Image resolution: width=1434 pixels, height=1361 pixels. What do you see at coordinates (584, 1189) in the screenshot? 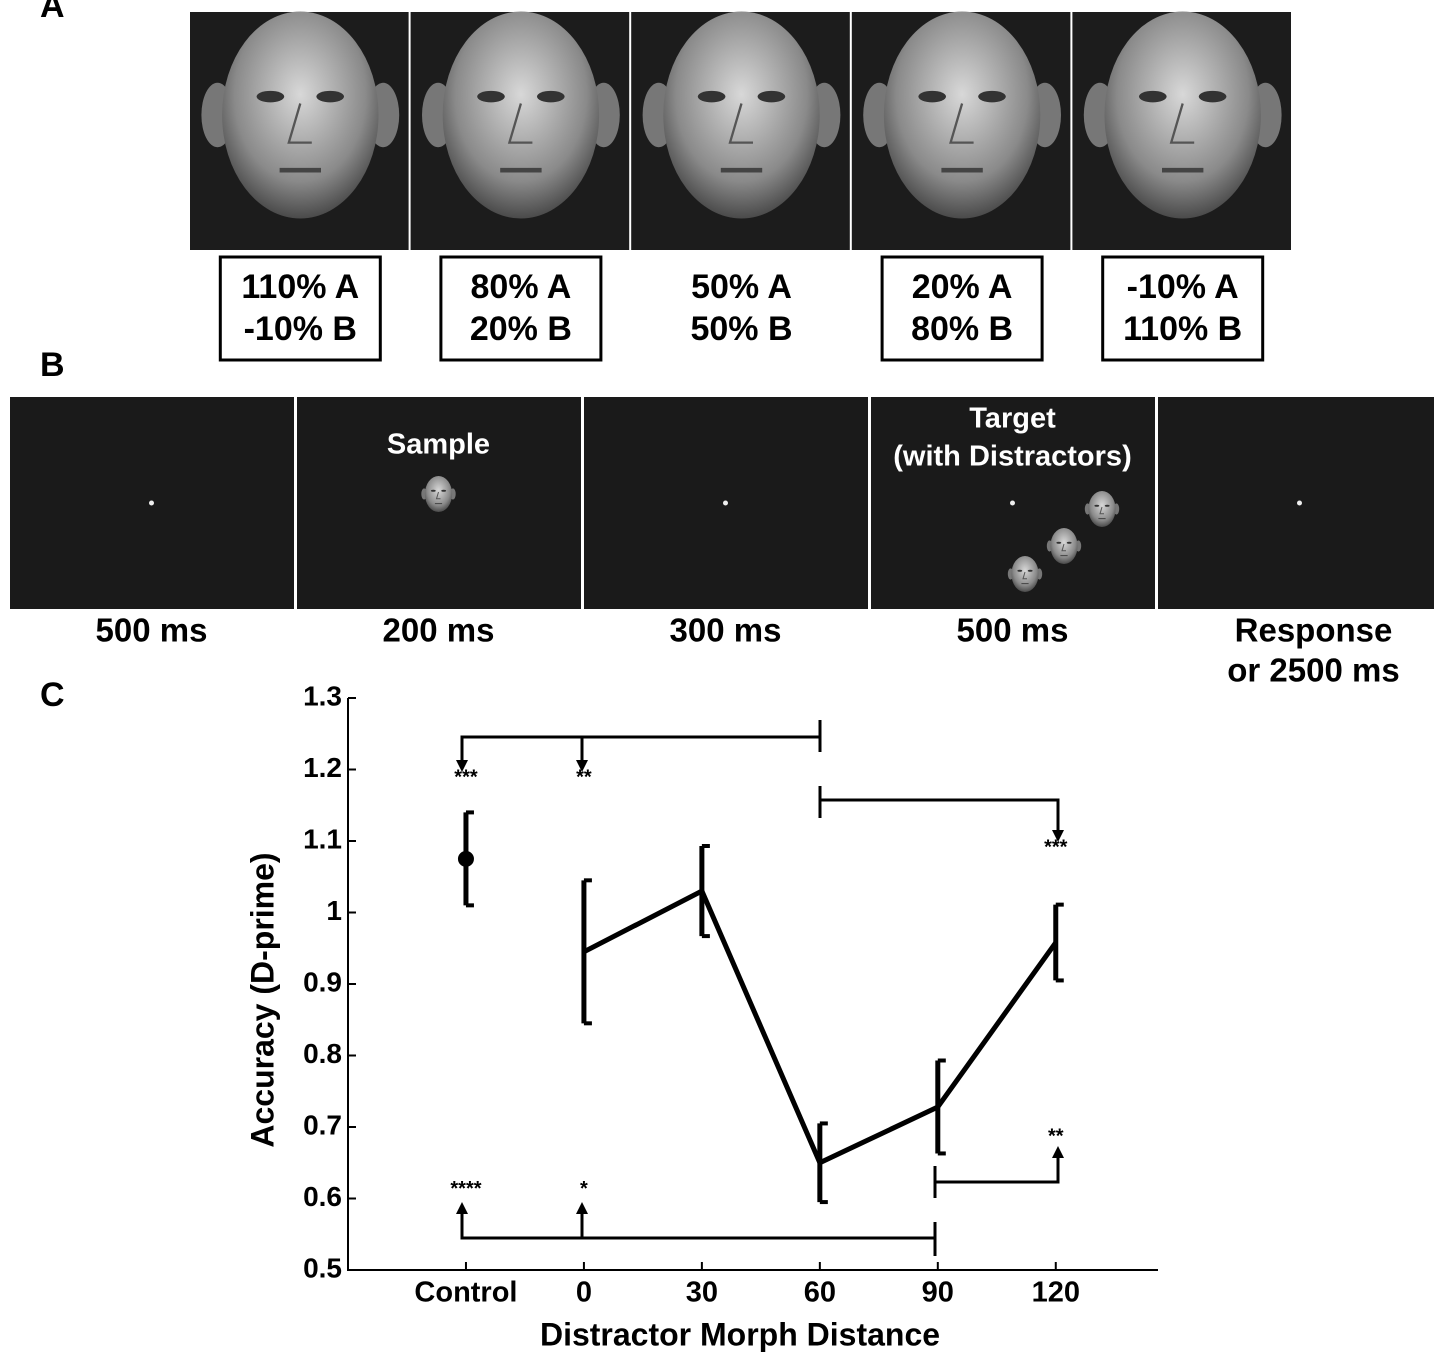
I see `significance-stars: *` at bounding box center [584, 1189].